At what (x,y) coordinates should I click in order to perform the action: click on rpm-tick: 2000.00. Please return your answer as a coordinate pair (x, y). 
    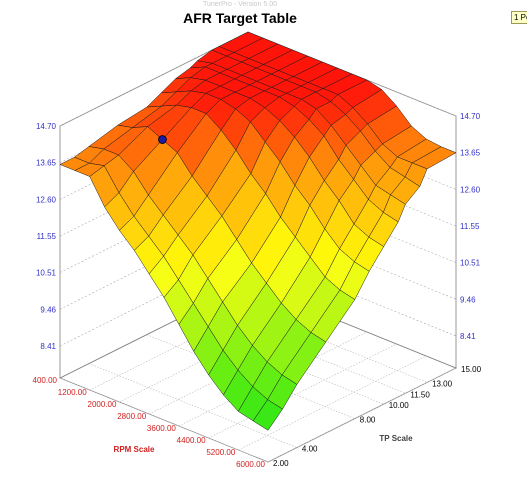
    Looking at the image, I should click on (102, 404).